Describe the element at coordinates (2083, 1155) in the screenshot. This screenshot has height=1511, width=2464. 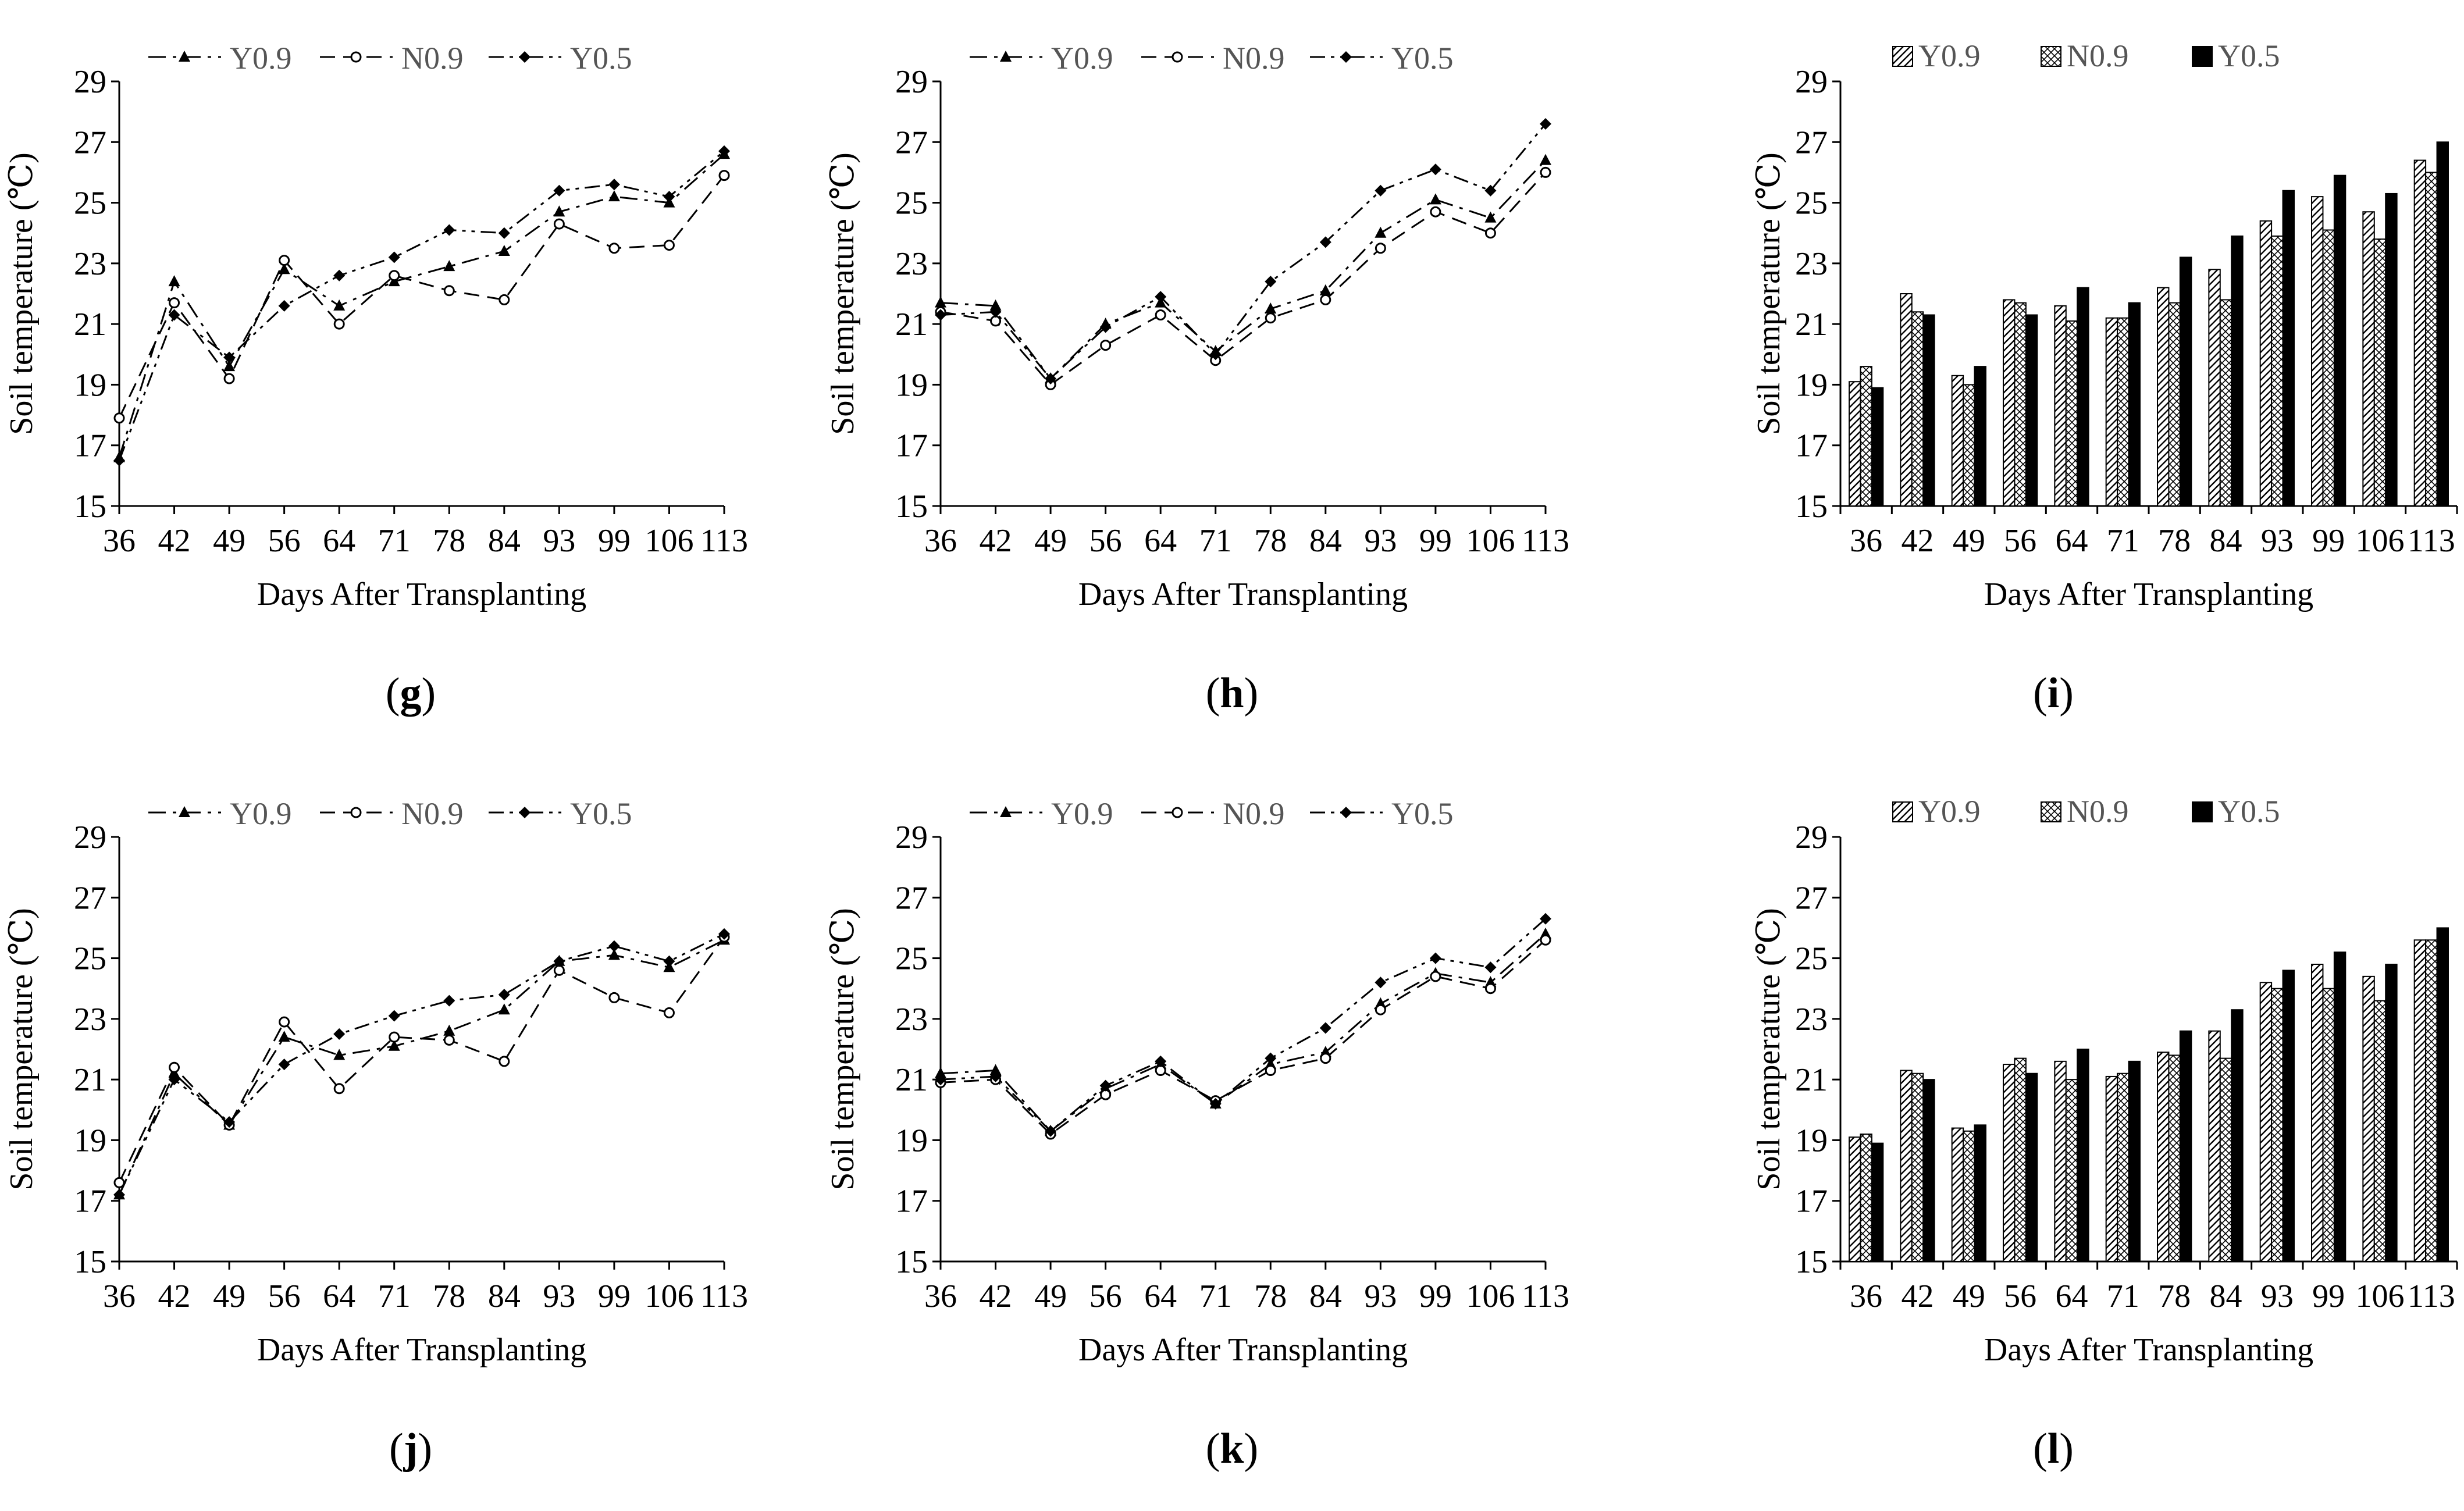
I see `bar-Y0.5-64` at that location.